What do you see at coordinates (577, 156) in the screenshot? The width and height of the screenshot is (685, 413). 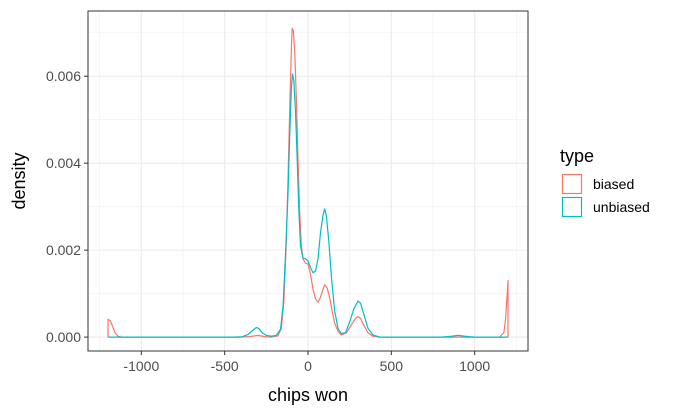 I see `legend-title: type` at bounding box center [577, 156].